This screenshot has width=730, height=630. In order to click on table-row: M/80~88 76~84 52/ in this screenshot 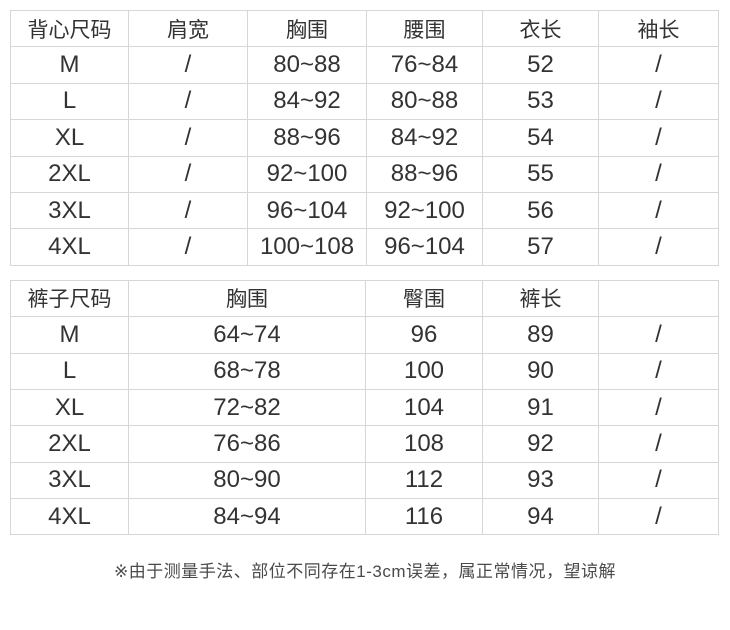, I will do `click(364, 65)`.